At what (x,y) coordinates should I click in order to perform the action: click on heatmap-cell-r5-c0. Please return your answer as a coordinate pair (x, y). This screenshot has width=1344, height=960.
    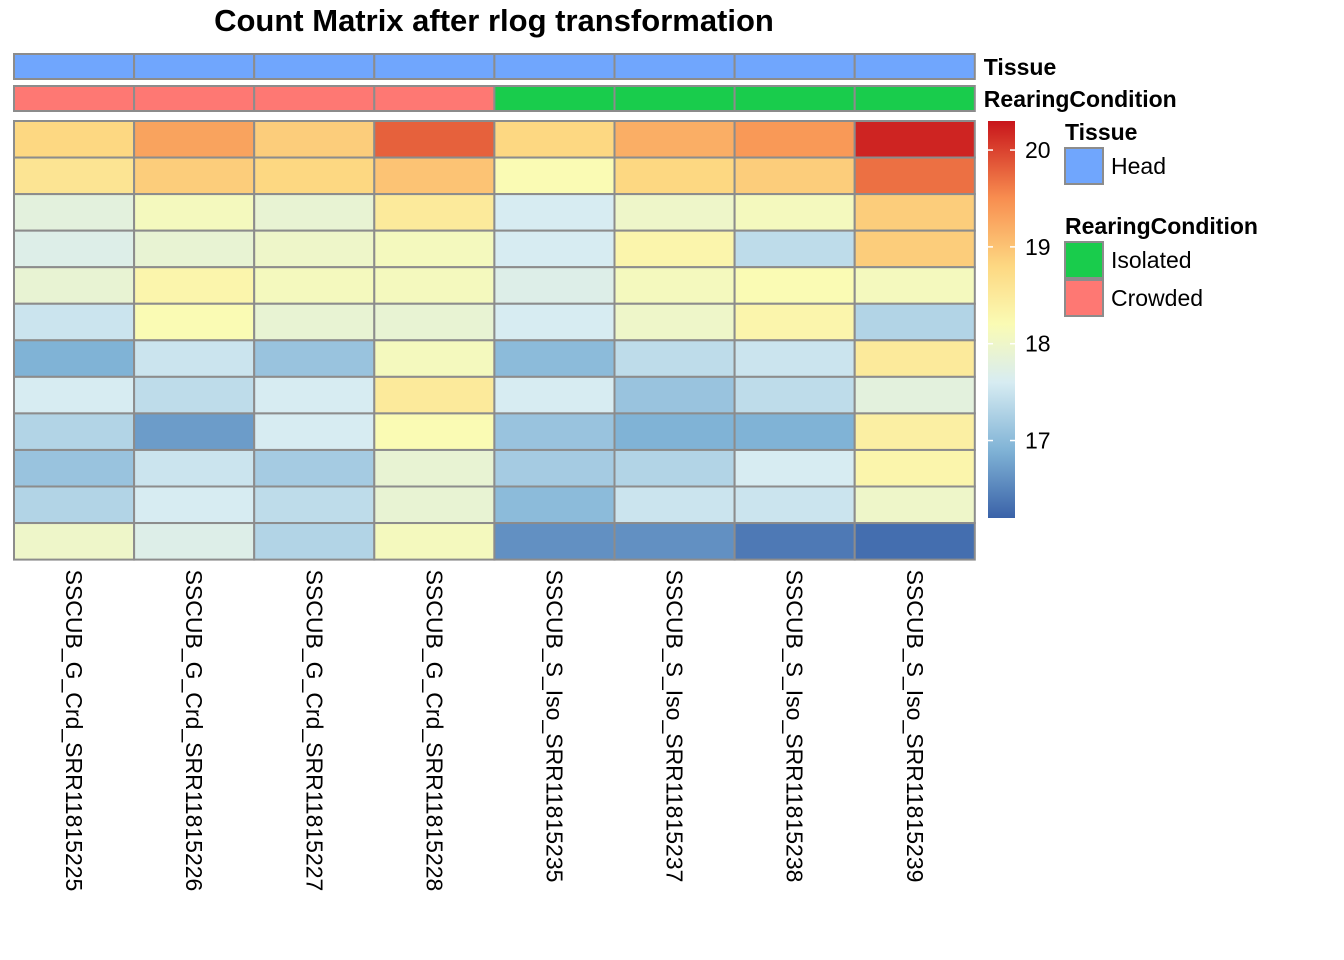
    Looking at the image, I should click on (74, 322).